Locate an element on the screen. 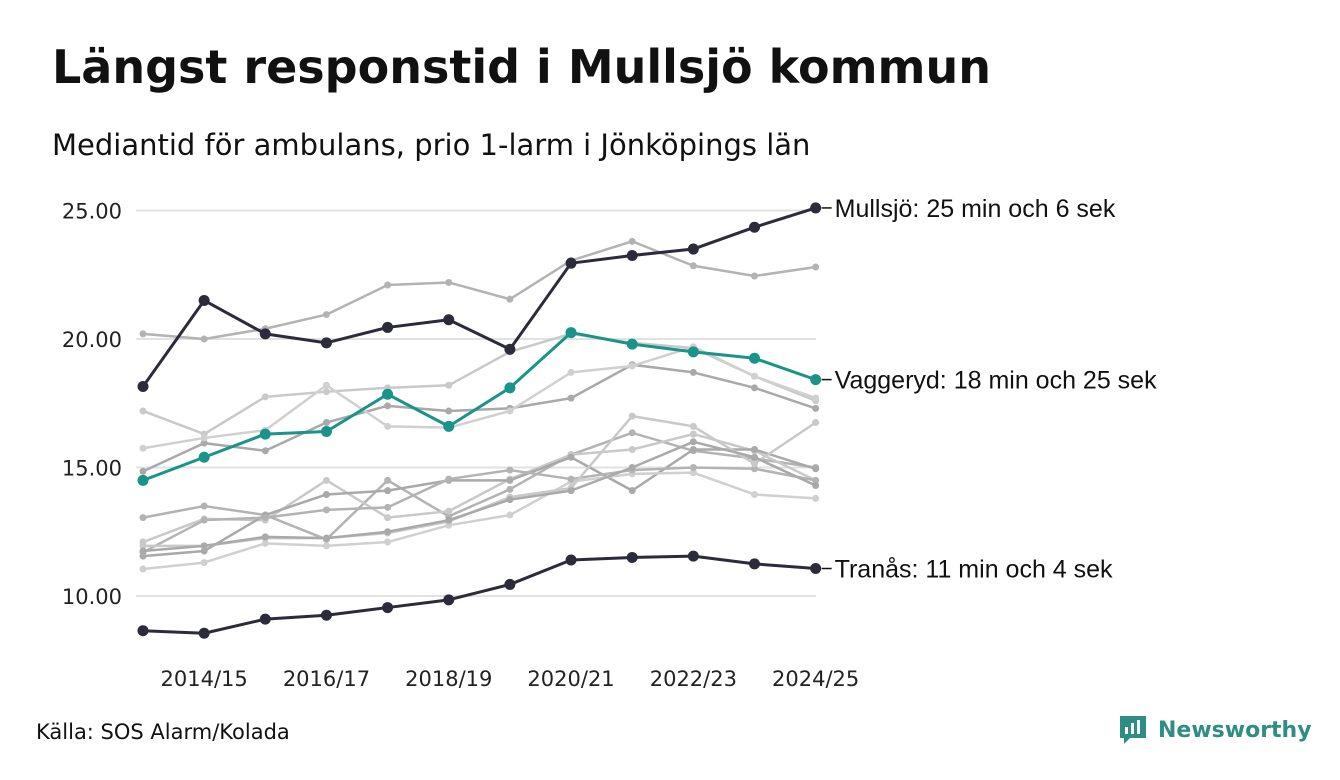 The width and height of the screenshot is (1340, 780). y-tick-label: 10.00 is located at coordinates (92, 597).